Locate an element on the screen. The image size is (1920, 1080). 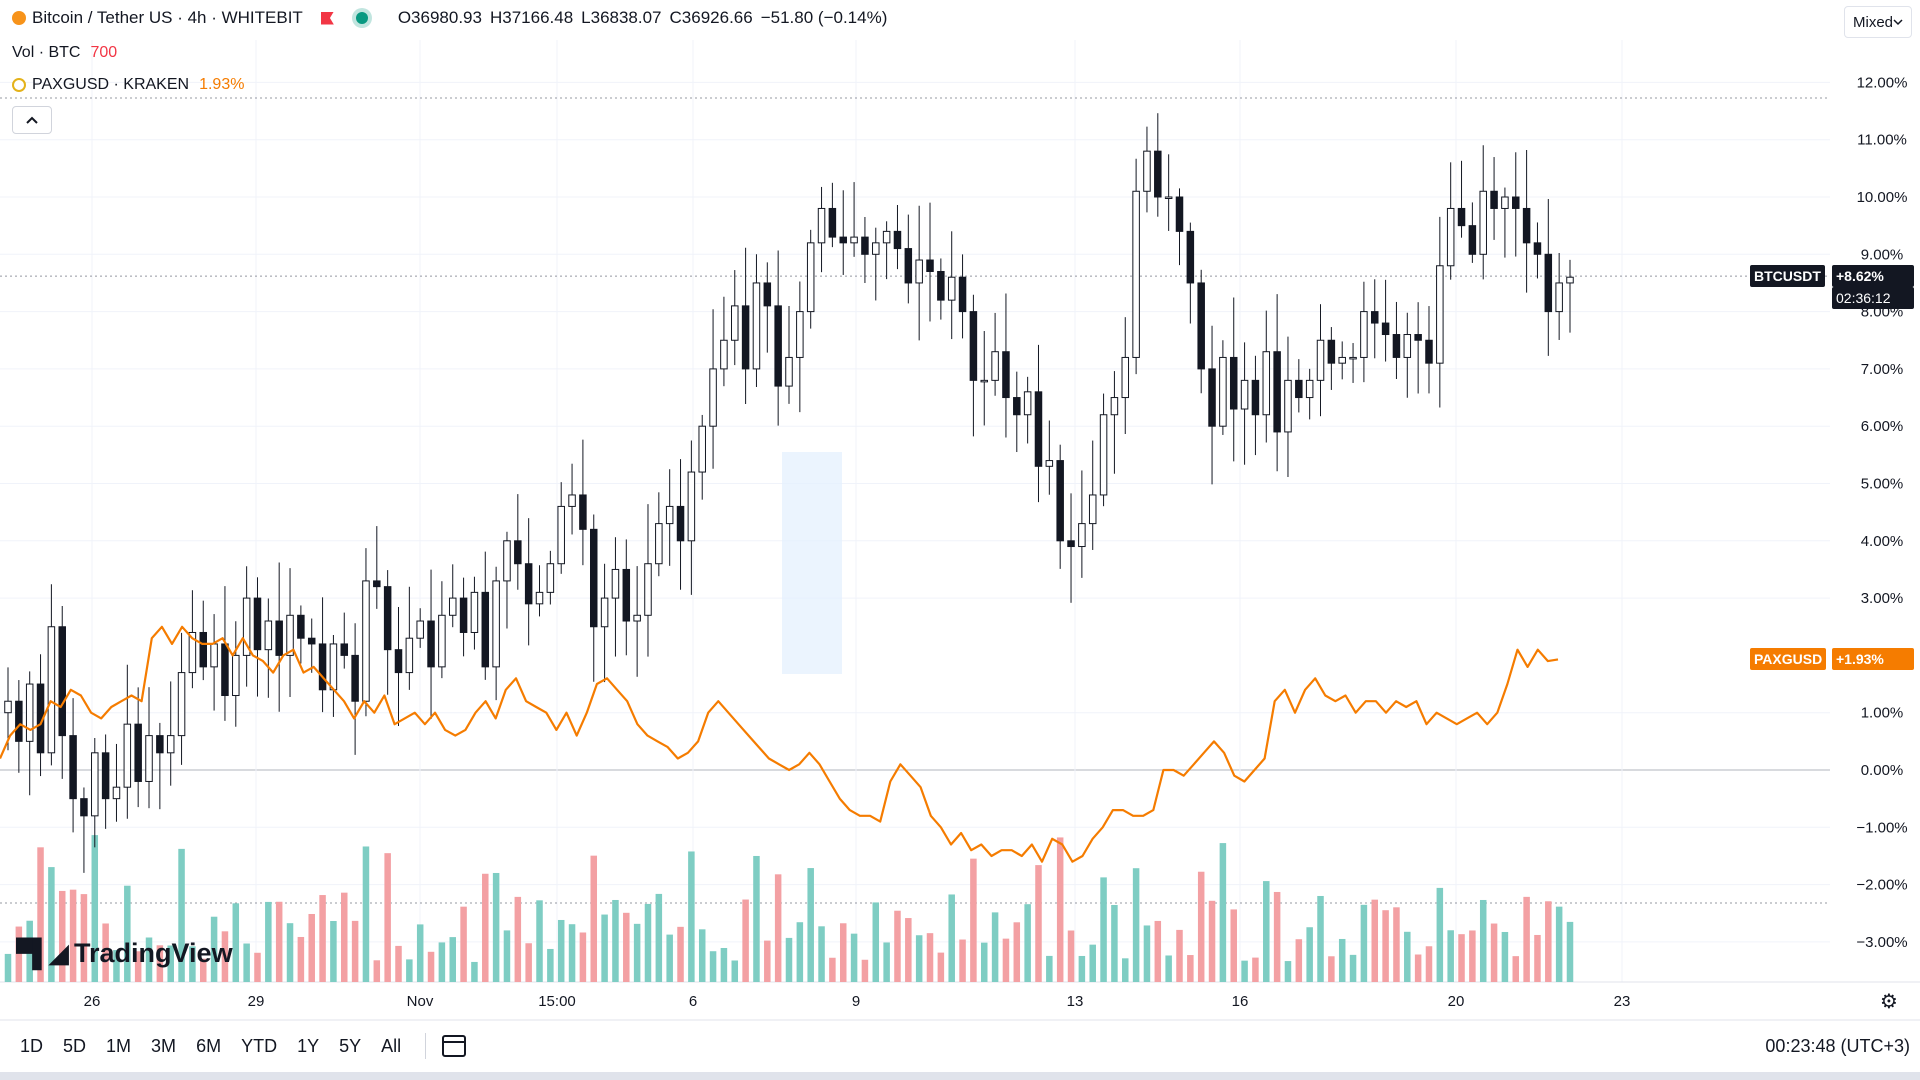
chevron-down-icon is located at coordinates (1898, 22).